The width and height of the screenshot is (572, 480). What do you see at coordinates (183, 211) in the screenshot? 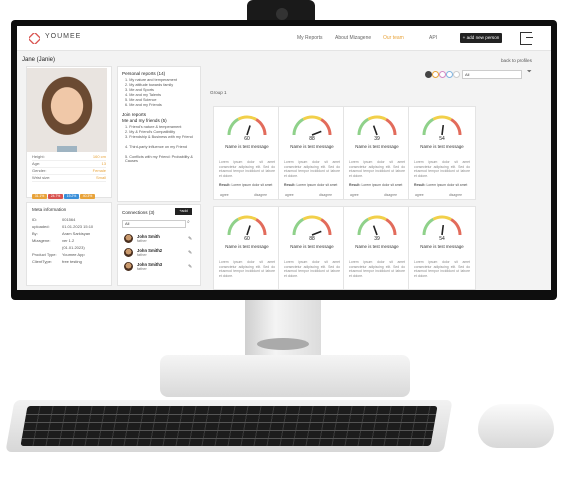
I see `add-connection-button: +add` at bounding box center [183, 211].